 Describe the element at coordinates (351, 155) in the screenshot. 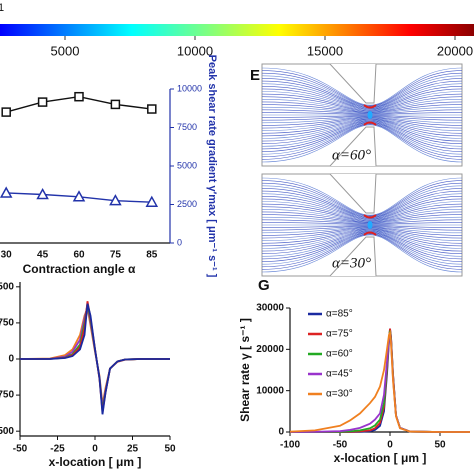

I see `image-label: α=60°` at that location.